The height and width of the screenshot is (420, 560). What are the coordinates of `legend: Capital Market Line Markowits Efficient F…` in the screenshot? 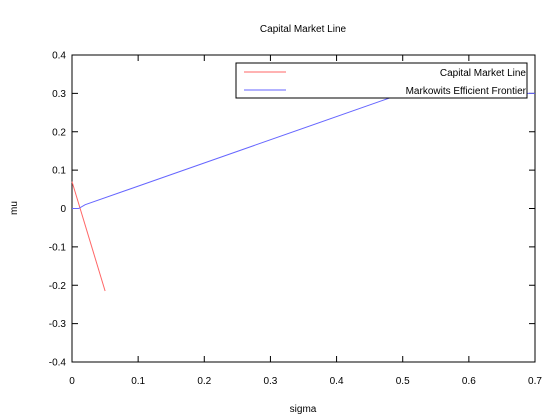 It's located at (381, 80).